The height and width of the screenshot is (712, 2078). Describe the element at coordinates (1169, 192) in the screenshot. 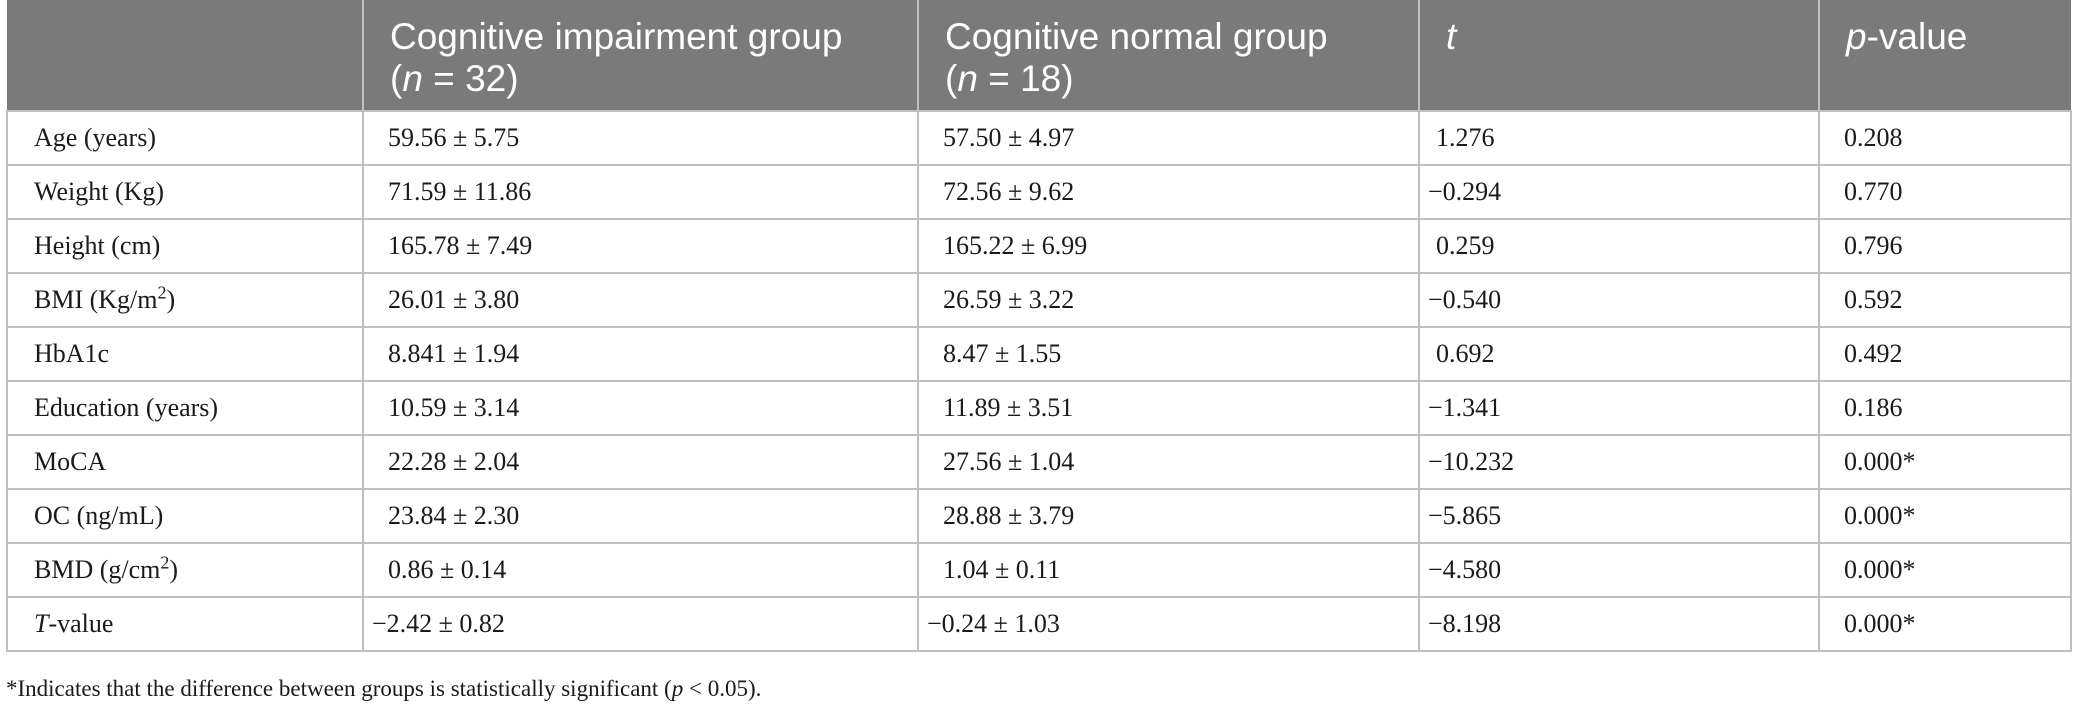

I see `normal-value: 72.56 ± 9.62` at that location.